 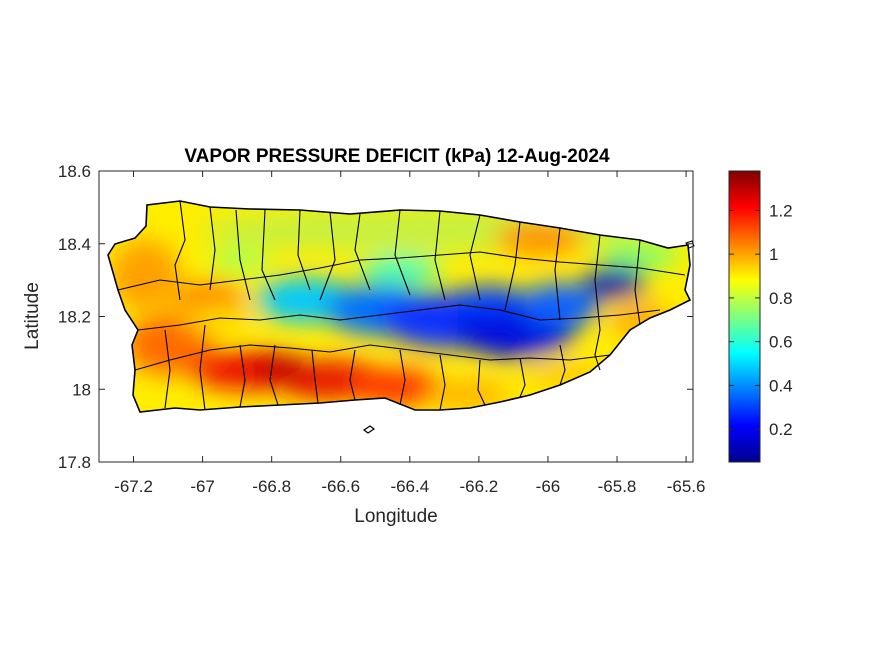 What do you see at coordinates (781, 429) in the screenshot?
I see `colorbar-tick-label: 0.2` at bounding box center [781, 429].